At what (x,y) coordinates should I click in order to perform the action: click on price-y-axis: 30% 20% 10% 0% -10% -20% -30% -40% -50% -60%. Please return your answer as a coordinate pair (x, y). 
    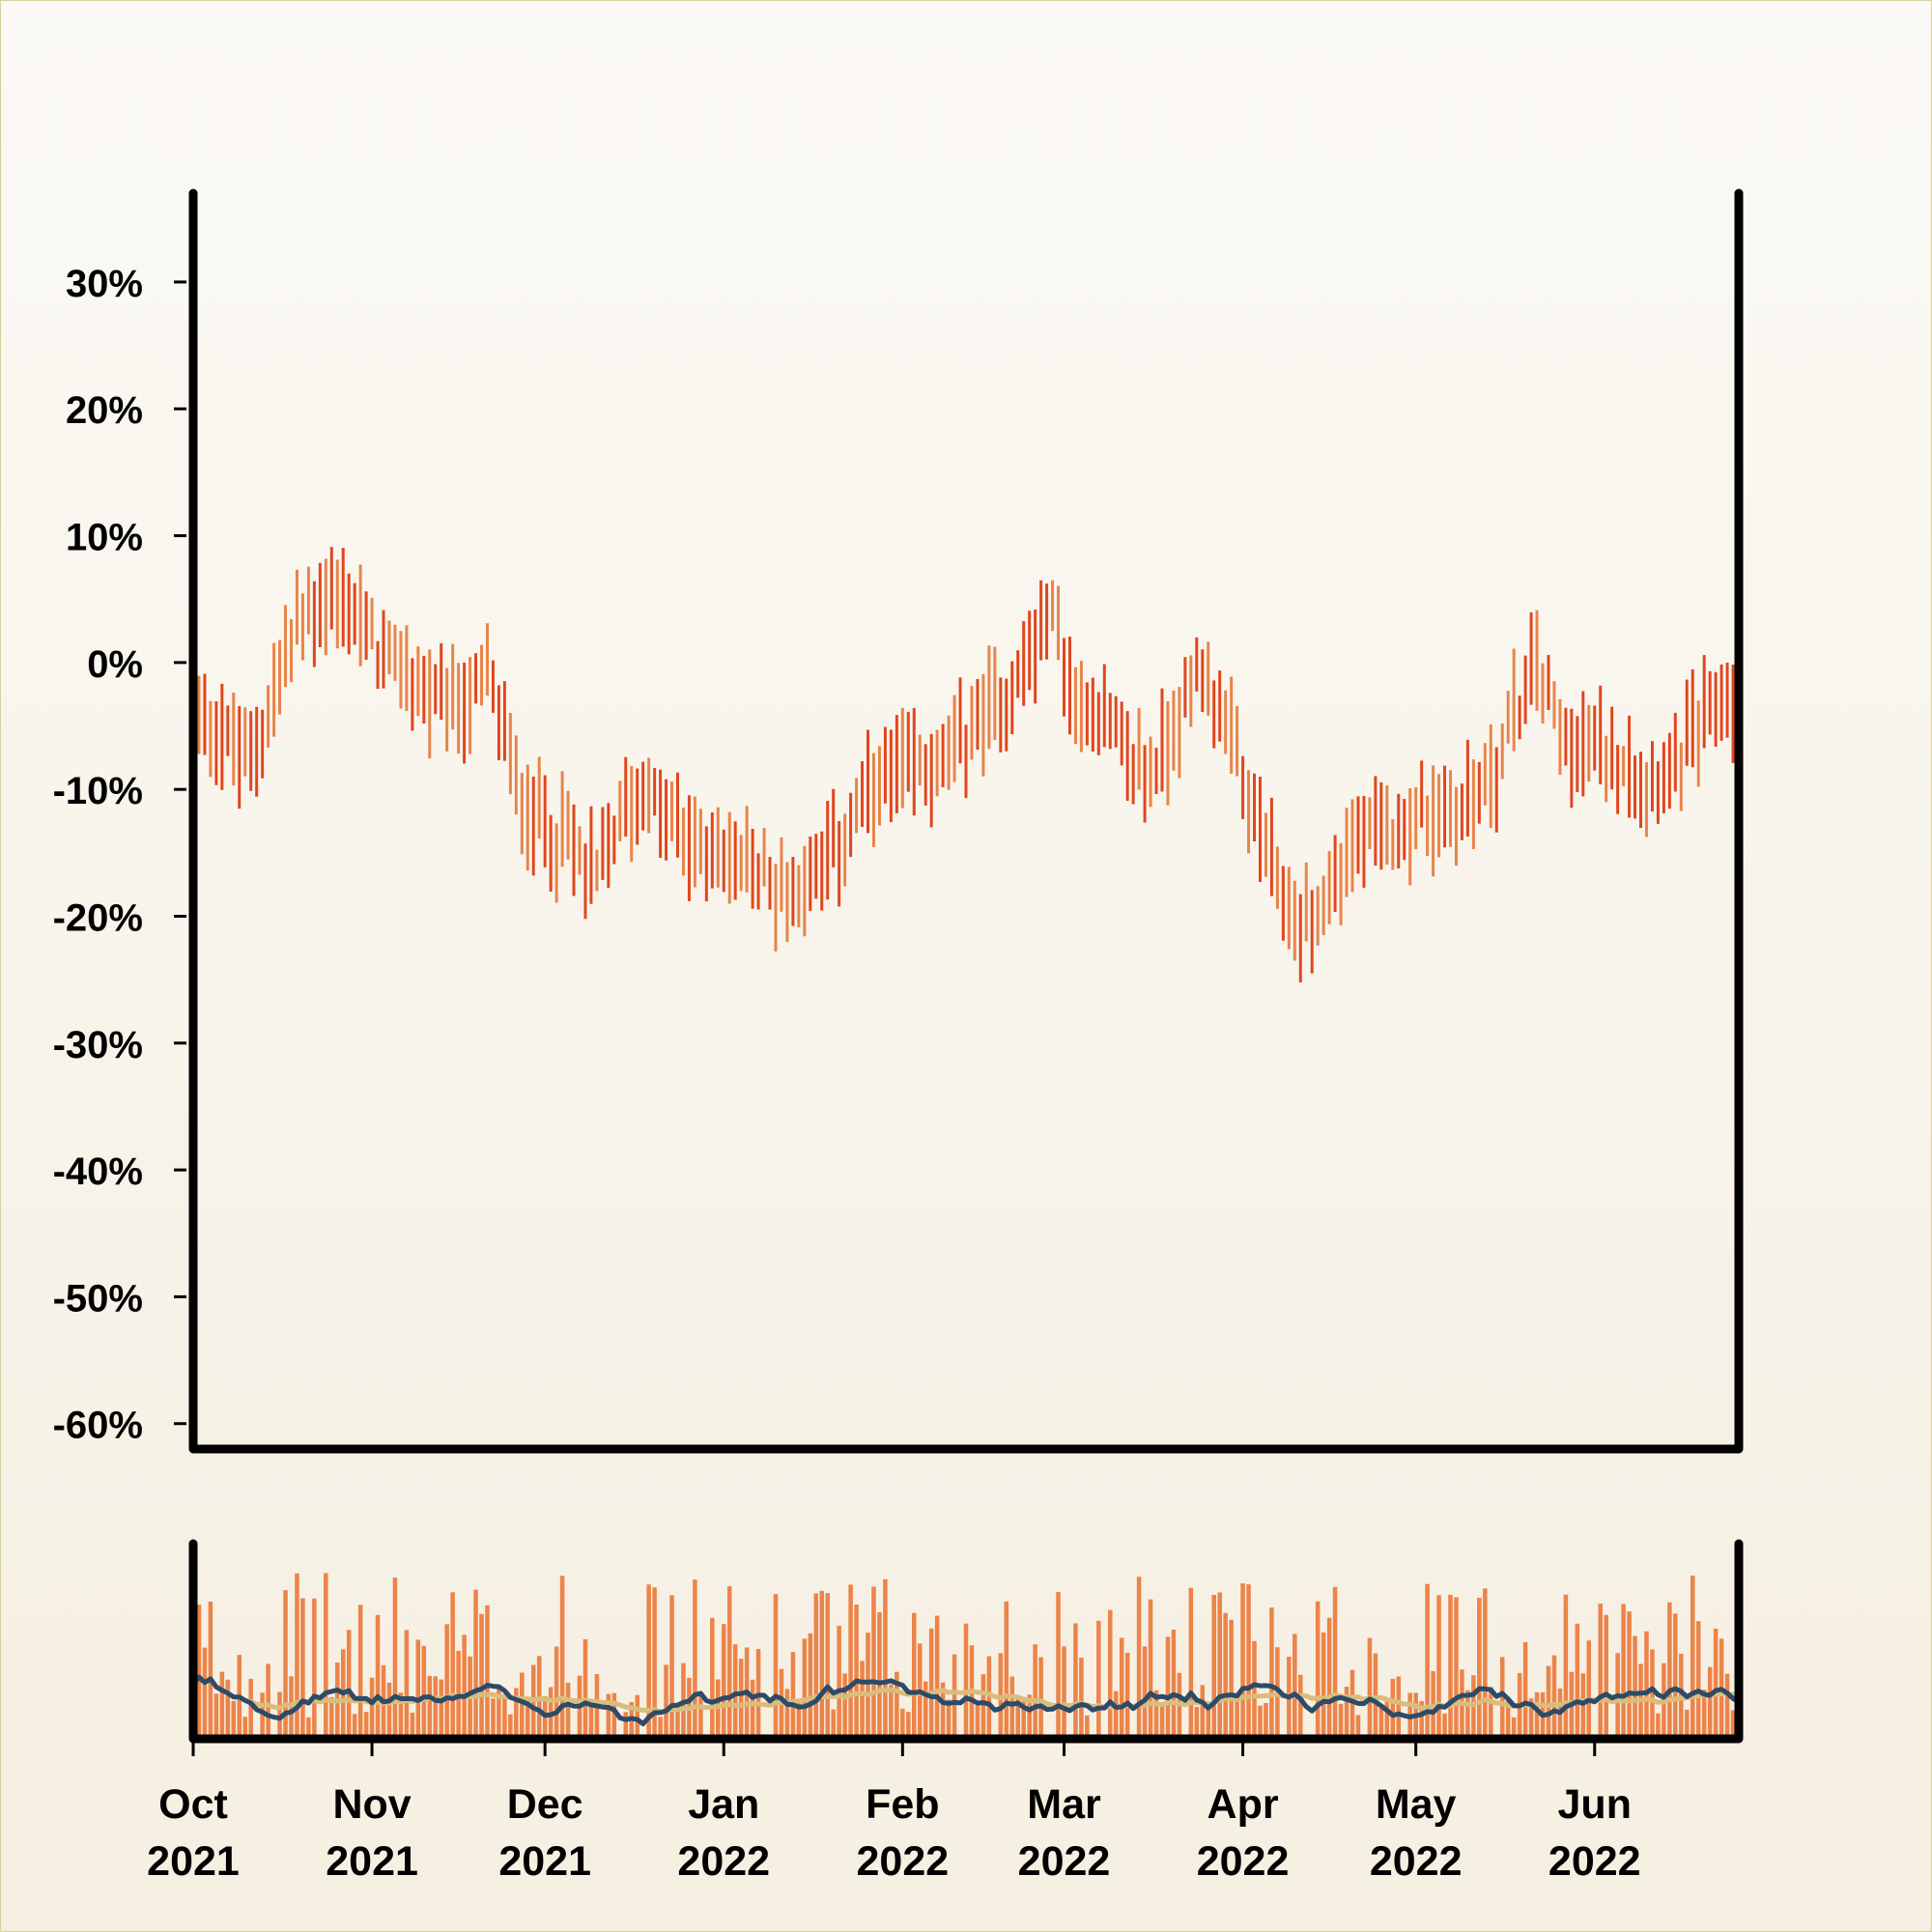
    Looking at the image, I should click on (119, 855).